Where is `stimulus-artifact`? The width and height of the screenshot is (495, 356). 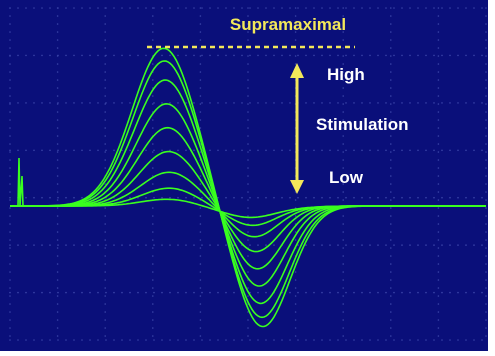 stimulus-artifact is located at coordinates (21, 182).